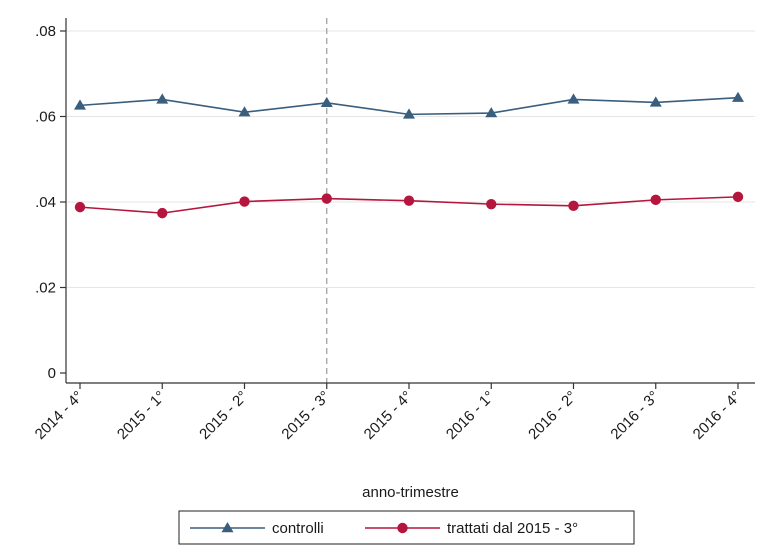 The width and height of the screenshot is (765, 553). I want to click on x-tick-label: 2015 - 4°, so click(388, 415).